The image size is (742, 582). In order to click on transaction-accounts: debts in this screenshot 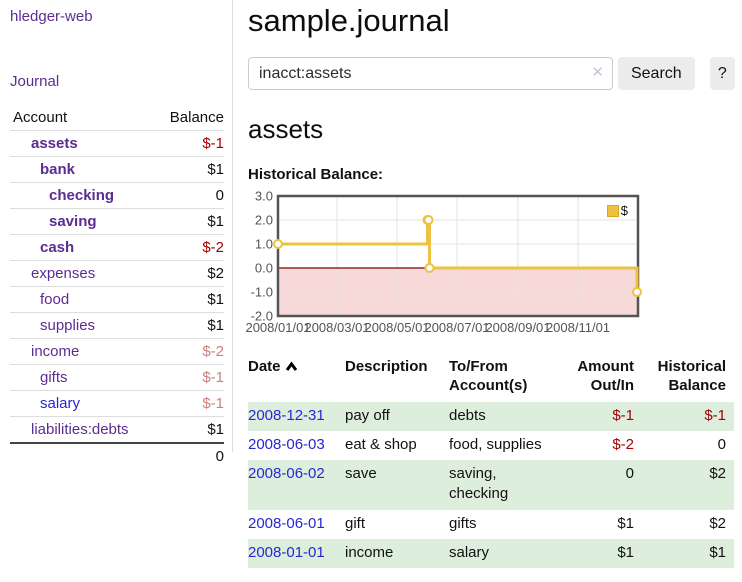, I will do `click(467, 415)`.